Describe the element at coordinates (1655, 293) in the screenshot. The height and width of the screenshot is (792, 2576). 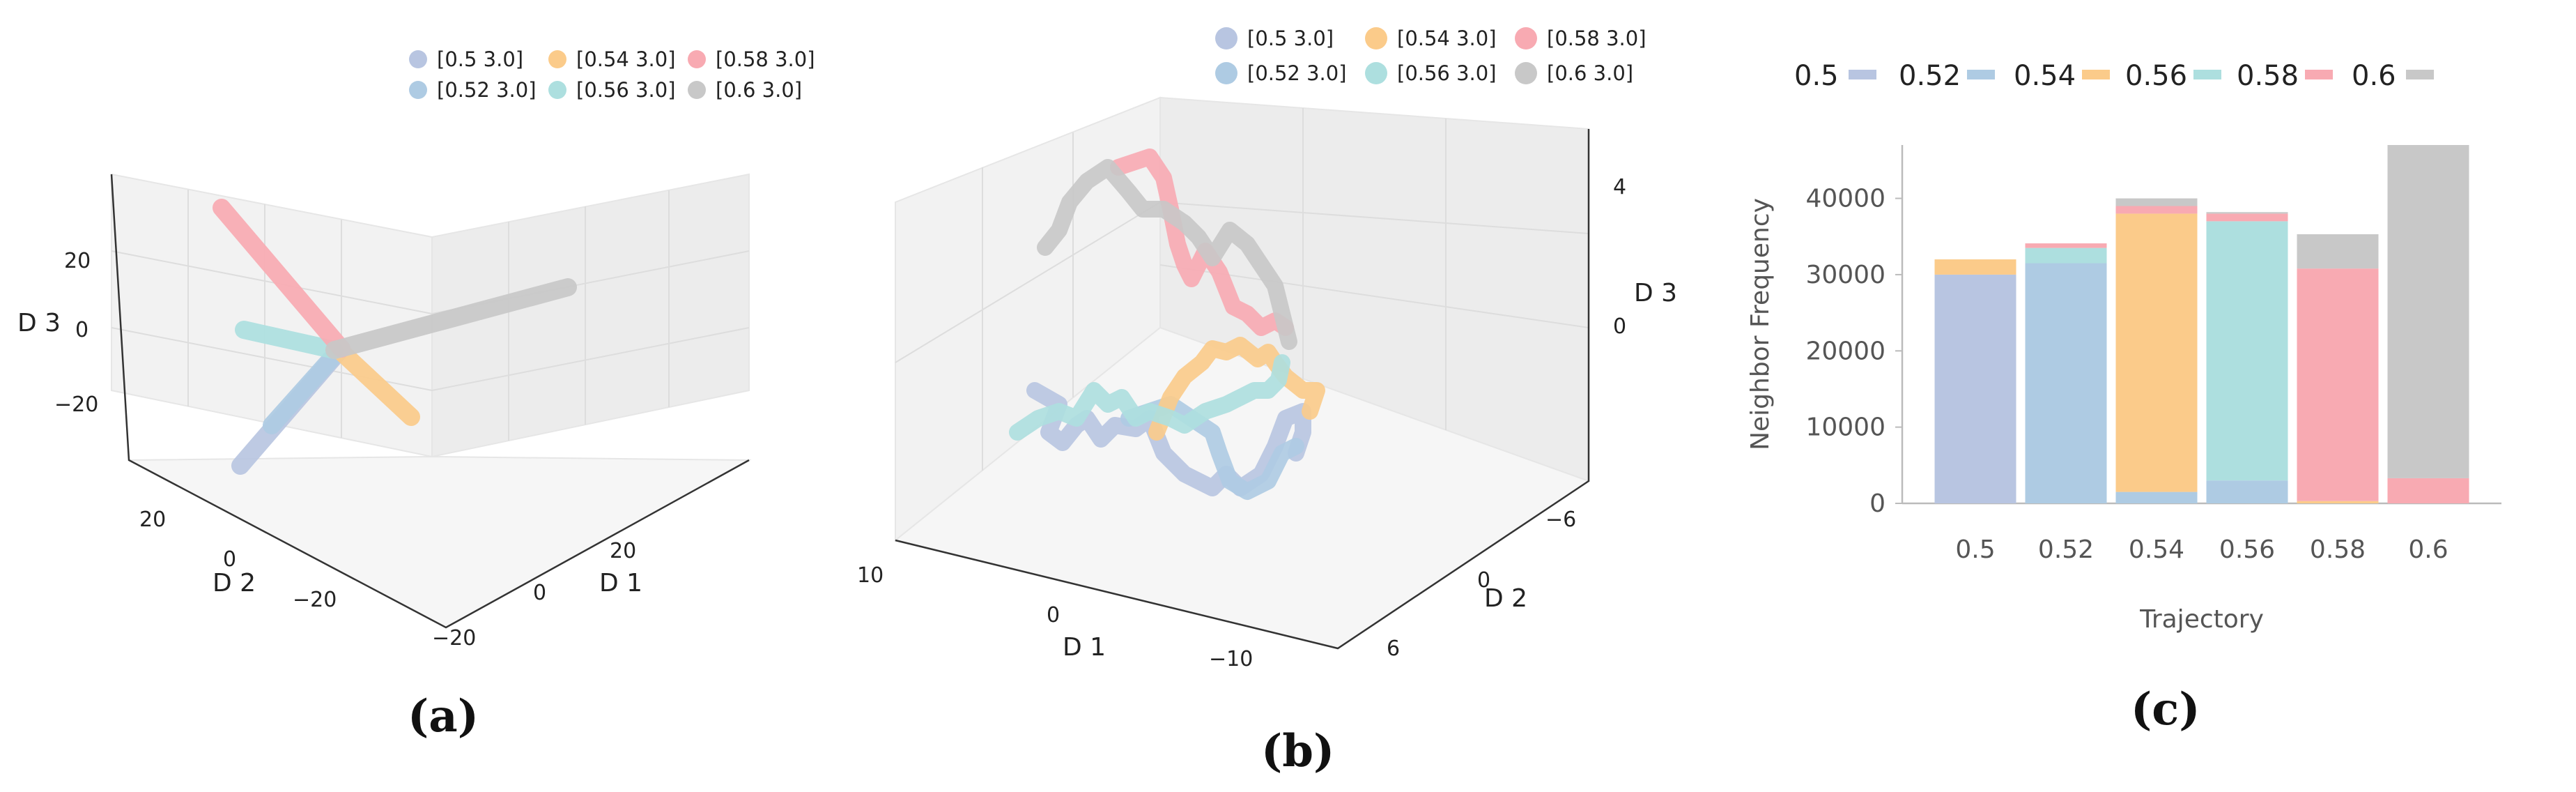
I see `b-zlabel: D 3` at that location.